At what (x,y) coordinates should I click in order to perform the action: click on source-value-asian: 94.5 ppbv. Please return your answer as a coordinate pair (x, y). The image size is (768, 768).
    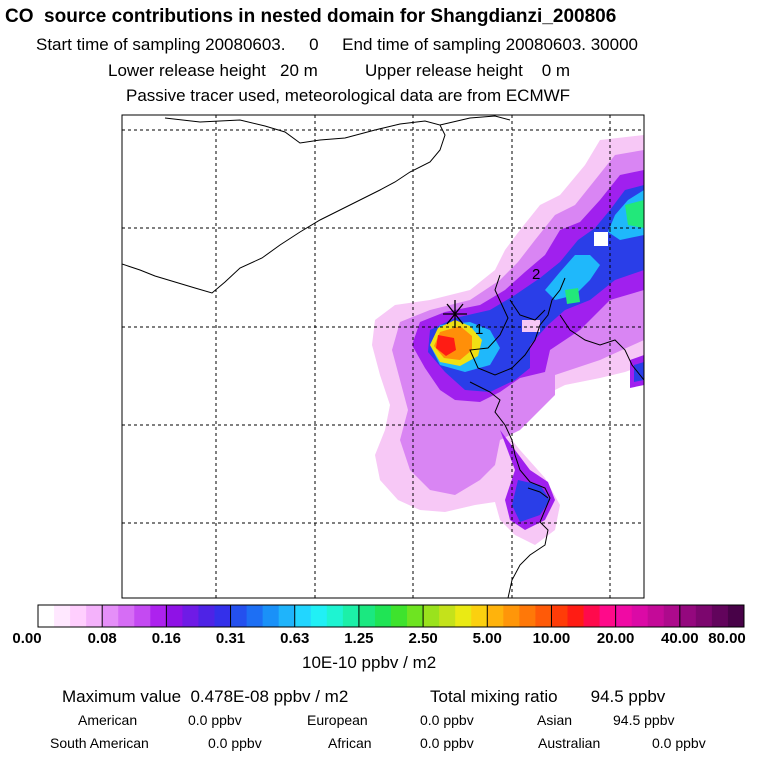
    Looking at the image, I should click on (644, 720).